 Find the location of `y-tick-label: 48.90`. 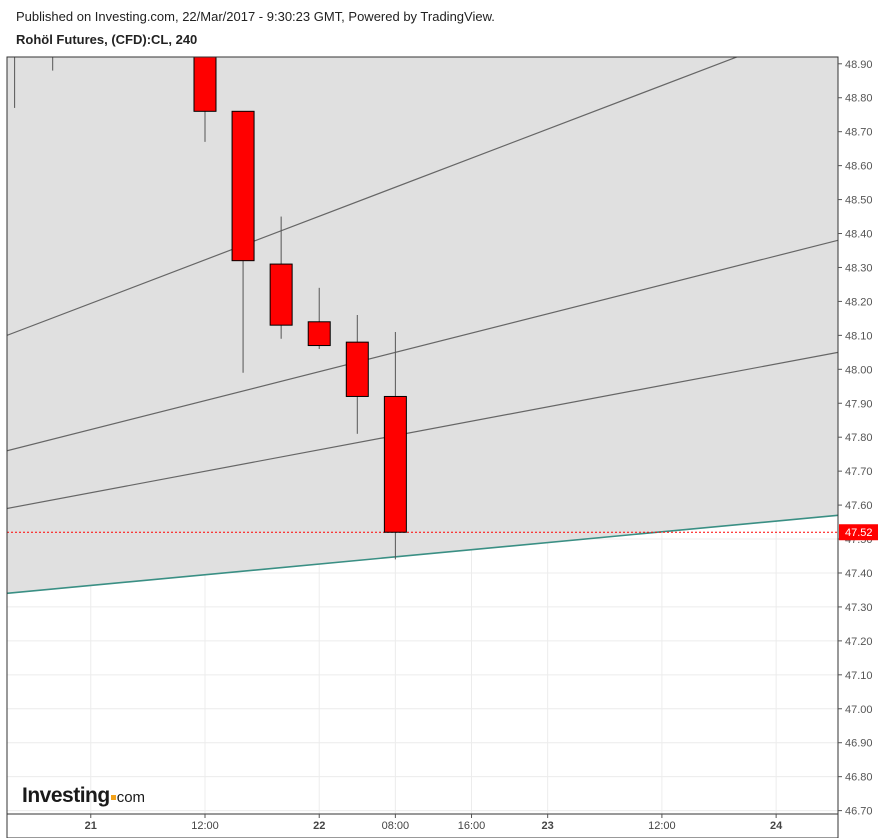

y-tick-label: 48.90 is located at coordinates (859, 65).